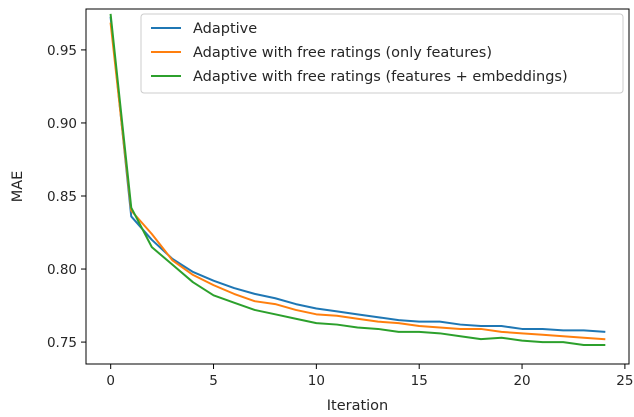  Describe the element at coordinates (521, 381) in the screenshot. I see `x-tick-label: 20` at that location.